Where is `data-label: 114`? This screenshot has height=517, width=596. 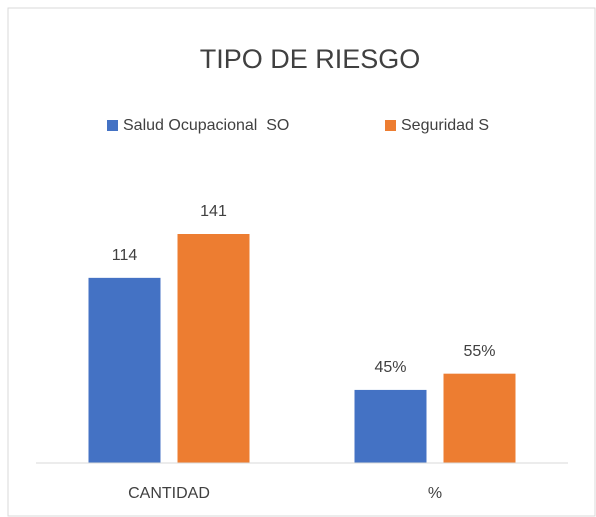 data-label: 114 is located at coordinates (125, 255).